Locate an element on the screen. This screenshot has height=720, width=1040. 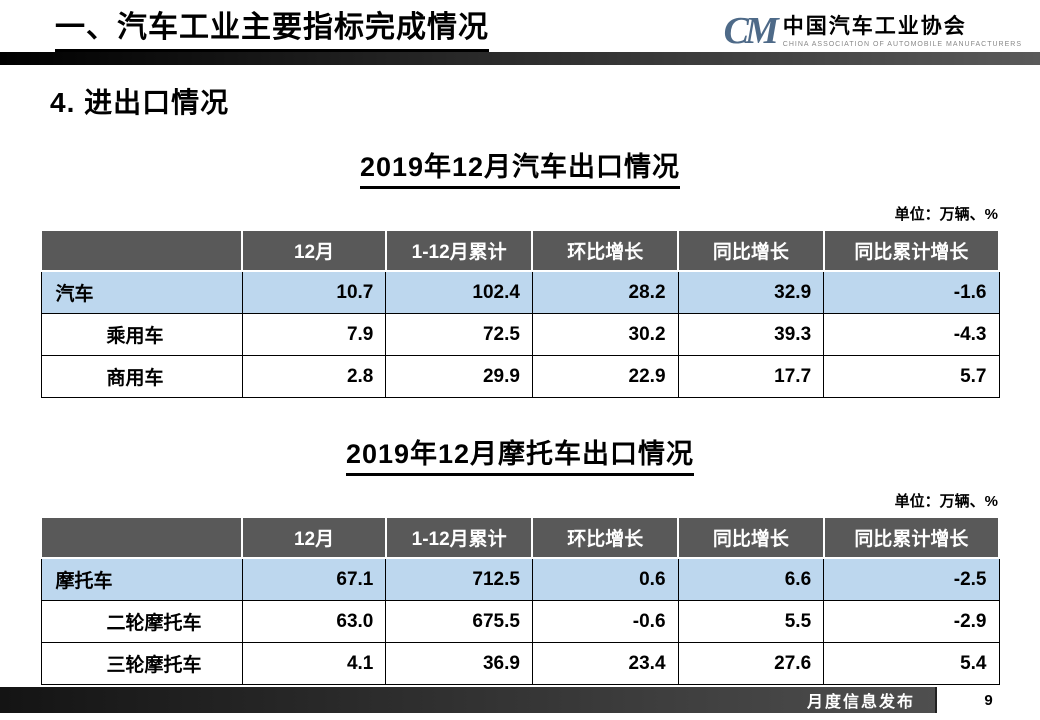
cell-value: 10.7 is located at coordinates (314, 292).